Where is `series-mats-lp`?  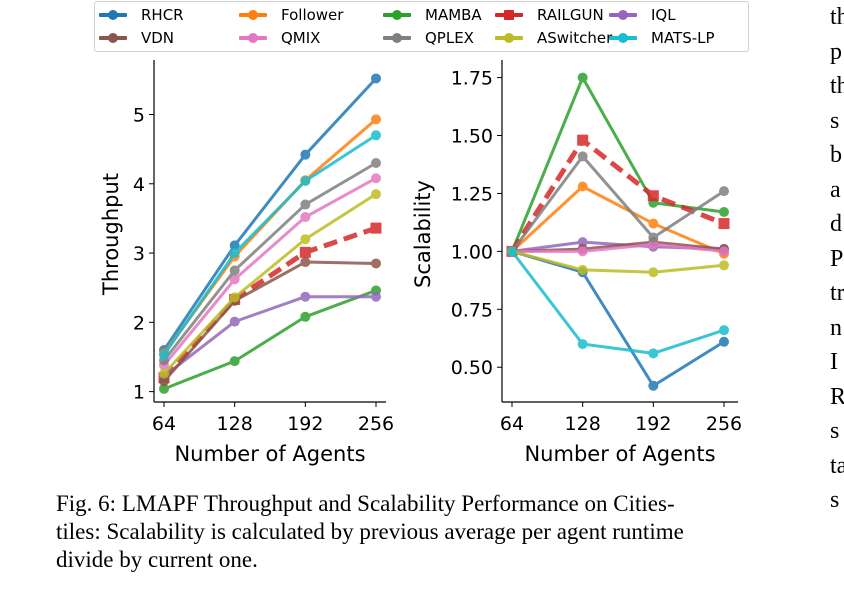 series-mats-lp is located at coordinates (618, 302).